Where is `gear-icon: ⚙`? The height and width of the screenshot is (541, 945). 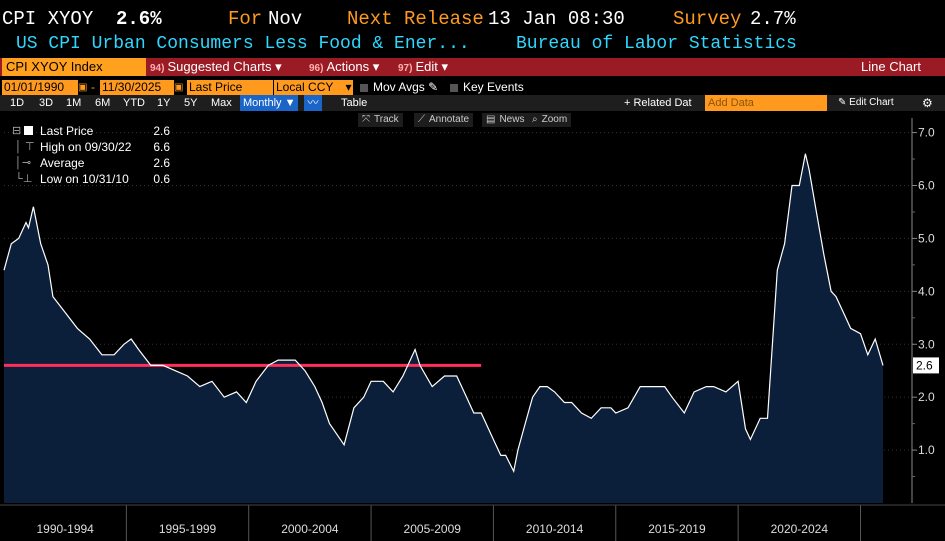
gear-icon: ⚙ is located at coordinates (927, 103).